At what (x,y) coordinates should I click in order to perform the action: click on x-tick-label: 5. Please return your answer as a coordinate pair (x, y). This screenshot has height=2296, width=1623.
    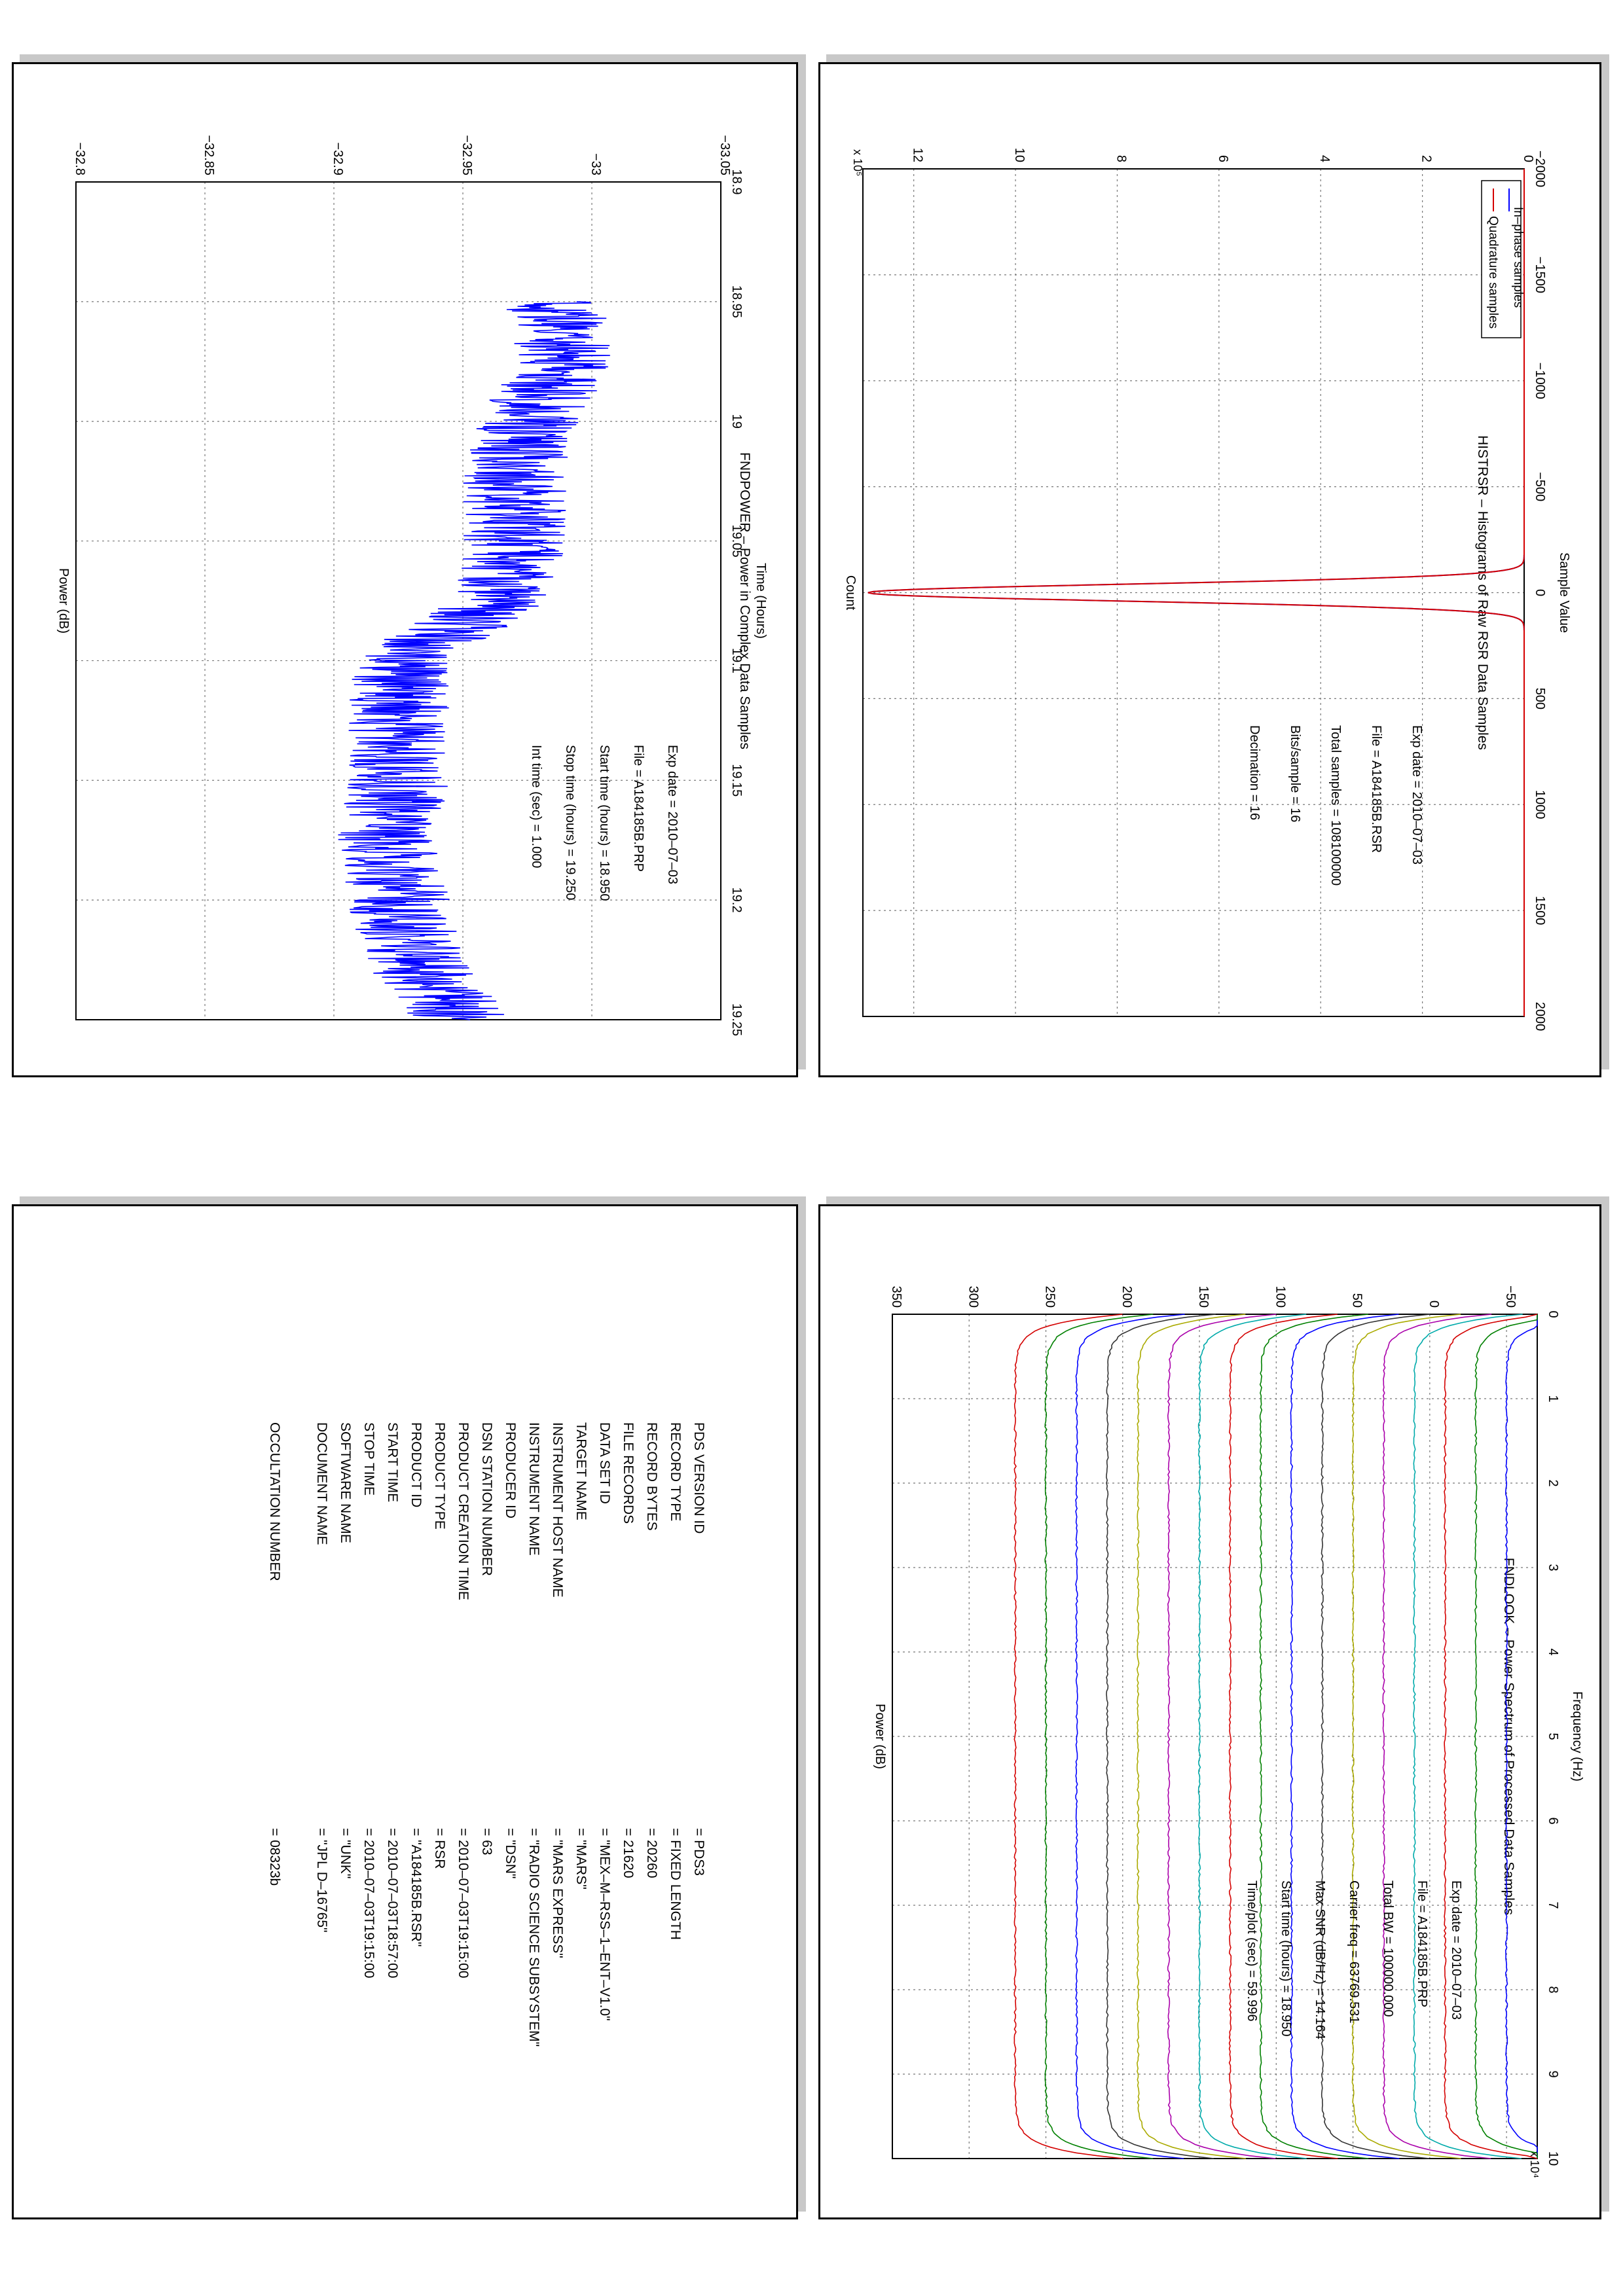
    Looking at the image, I should click on (1553, 1736).